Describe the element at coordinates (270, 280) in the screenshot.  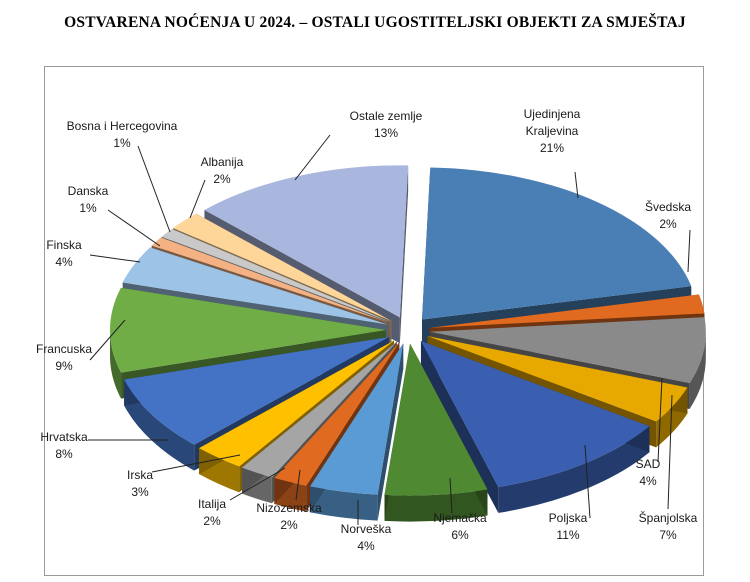
I see `pie-slice-danska` at that location.